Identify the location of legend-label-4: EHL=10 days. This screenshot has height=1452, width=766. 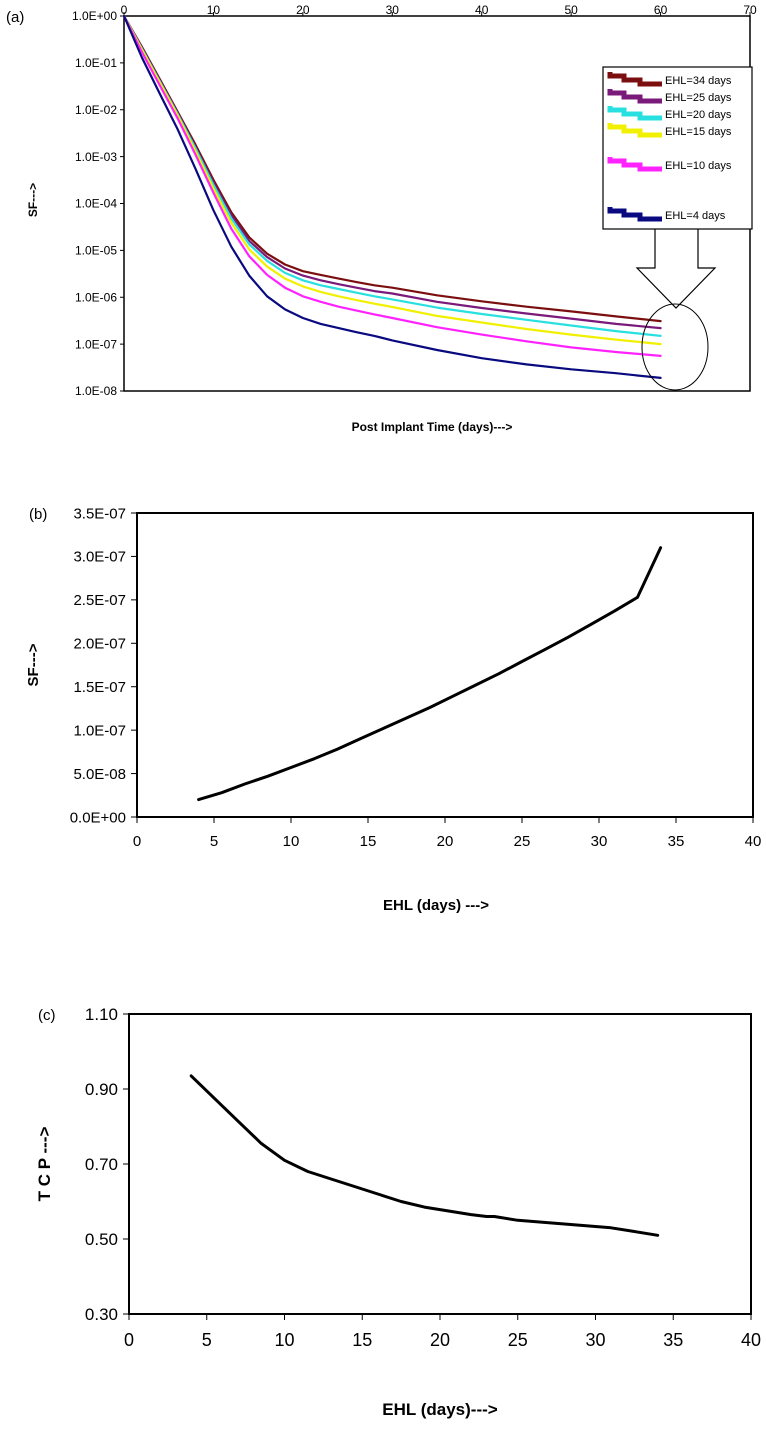
(698, 166).